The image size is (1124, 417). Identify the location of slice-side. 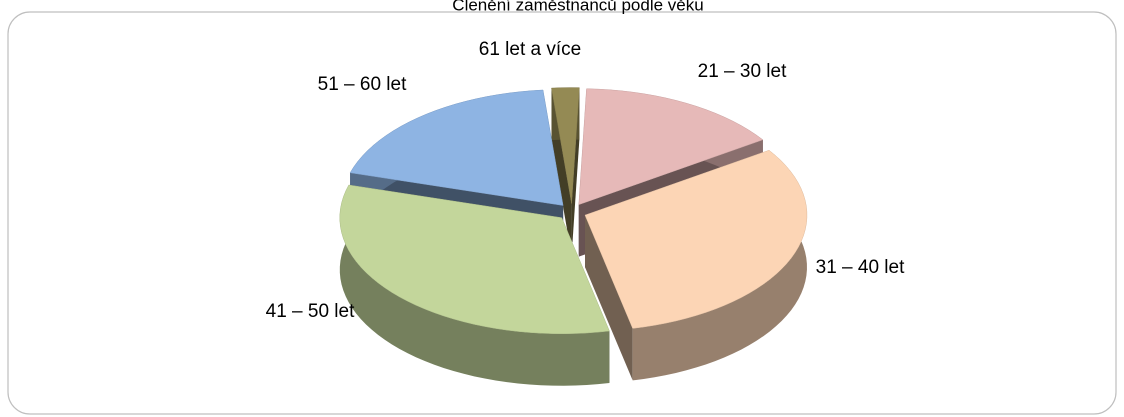
(608, 298).